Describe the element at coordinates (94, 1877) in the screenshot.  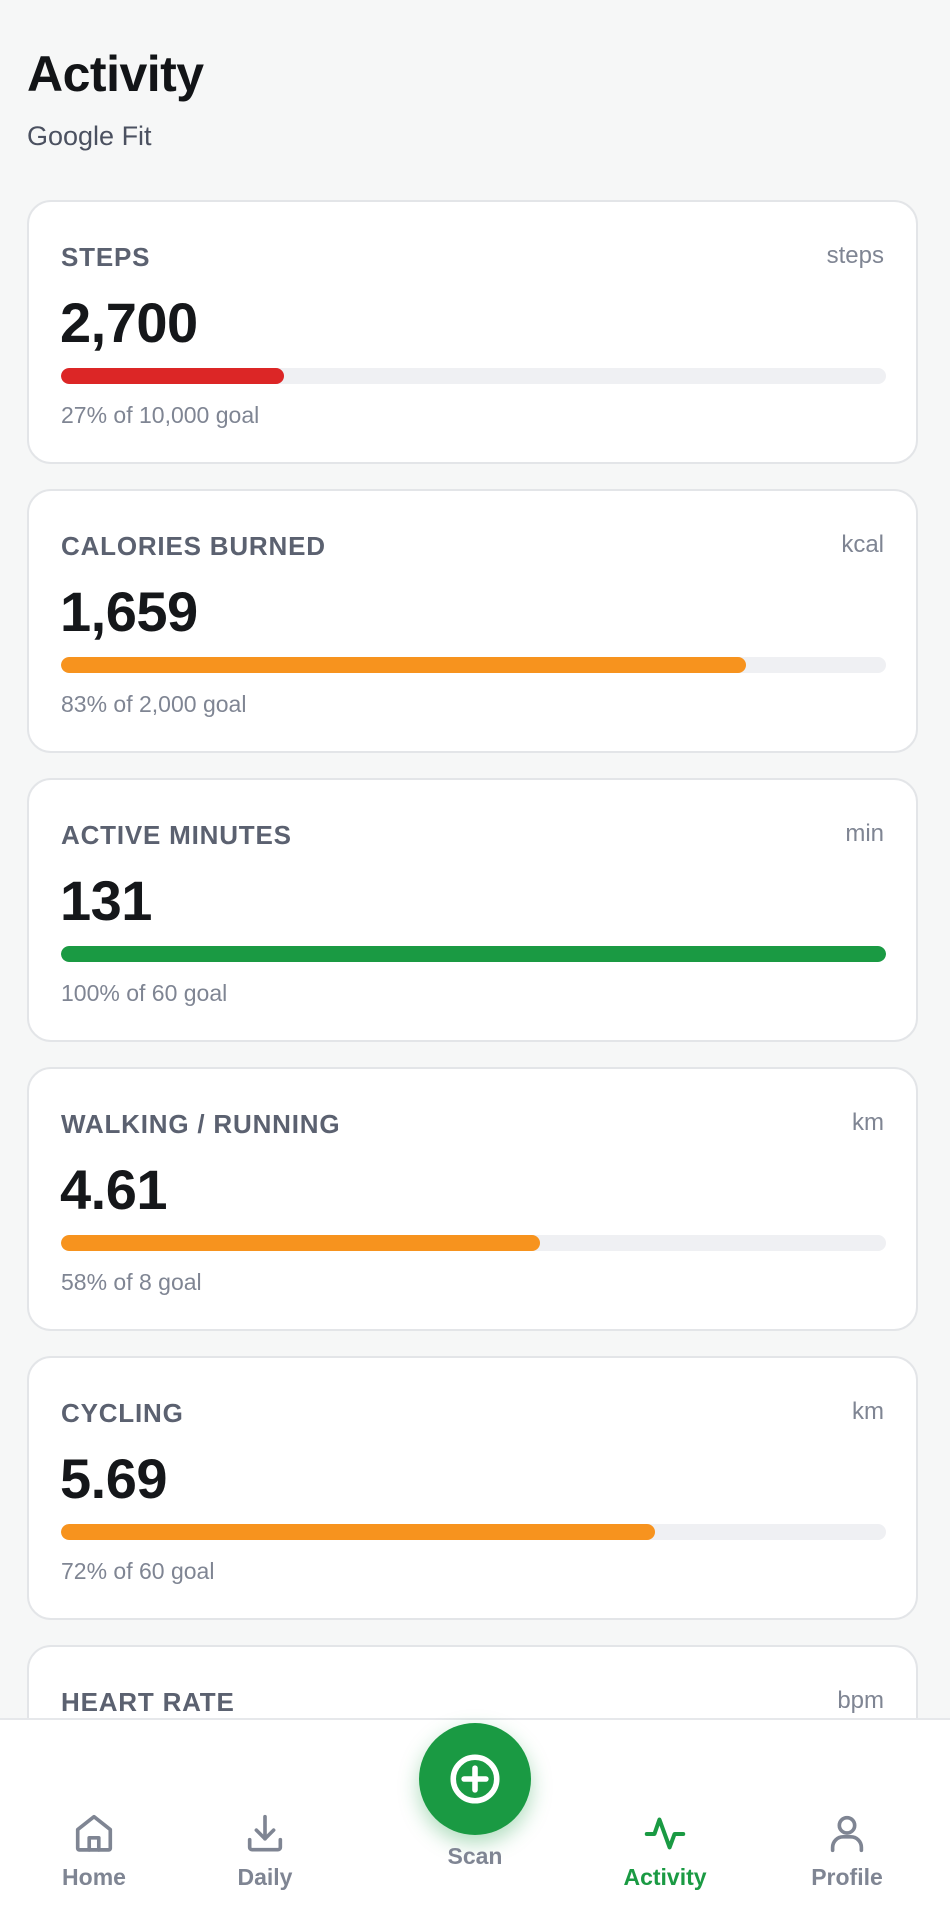
I see `nav-label-home: Home` at that location.